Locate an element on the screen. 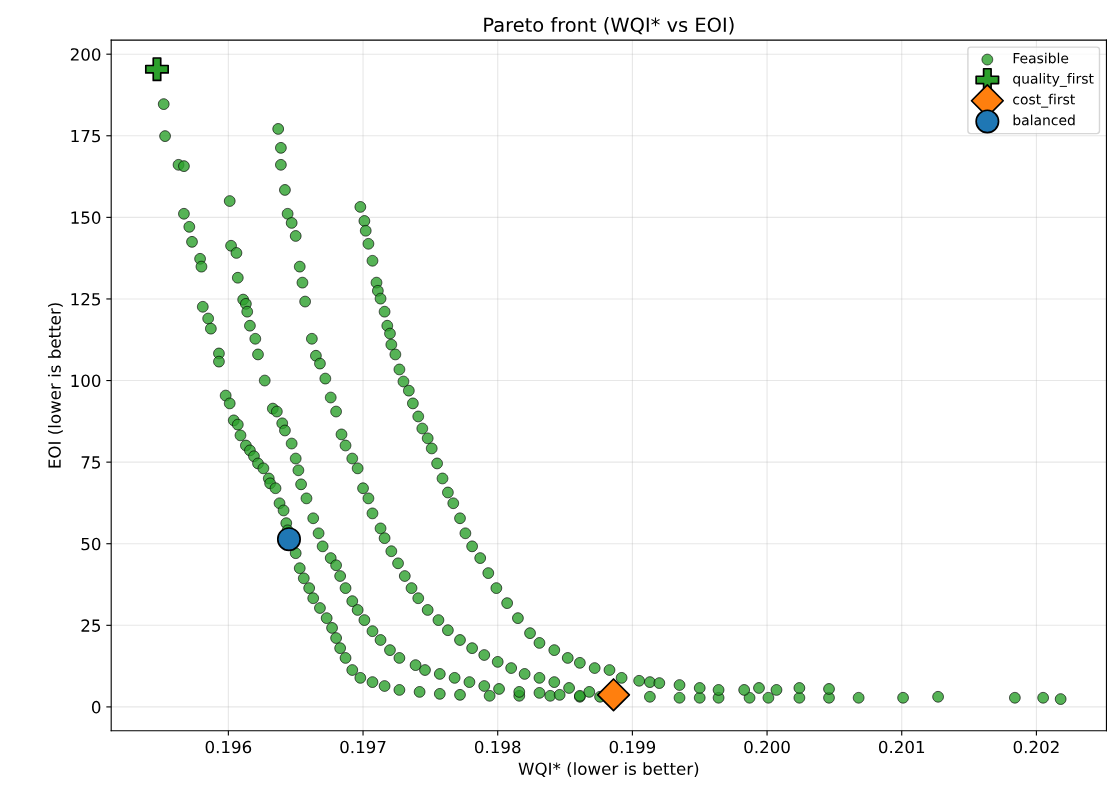  y-tick-label: 175 is located at coordinates (86, 136).